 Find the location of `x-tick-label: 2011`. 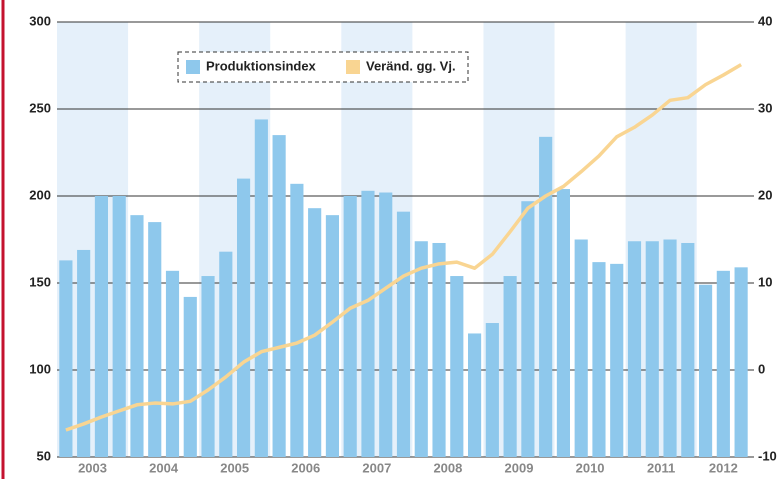

x-tick-label: 2011 is located at coordinates (661, 467).